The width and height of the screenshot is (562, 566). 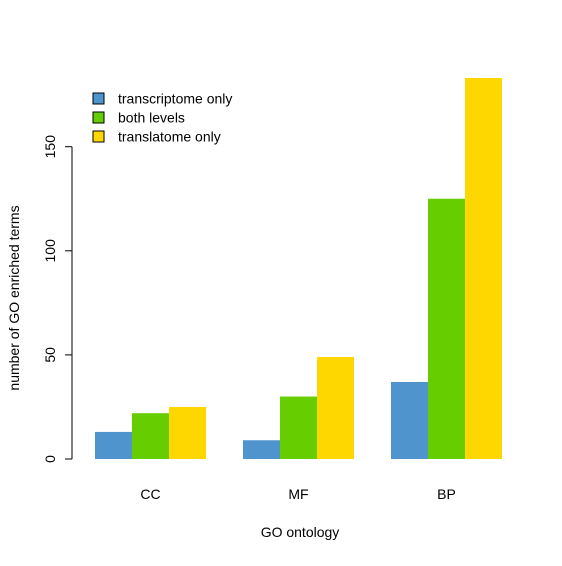 What do you see at coordinates (446, 494) in the screenshot?
I see `x-tick-label: BP` at bounding box center [446, 494].